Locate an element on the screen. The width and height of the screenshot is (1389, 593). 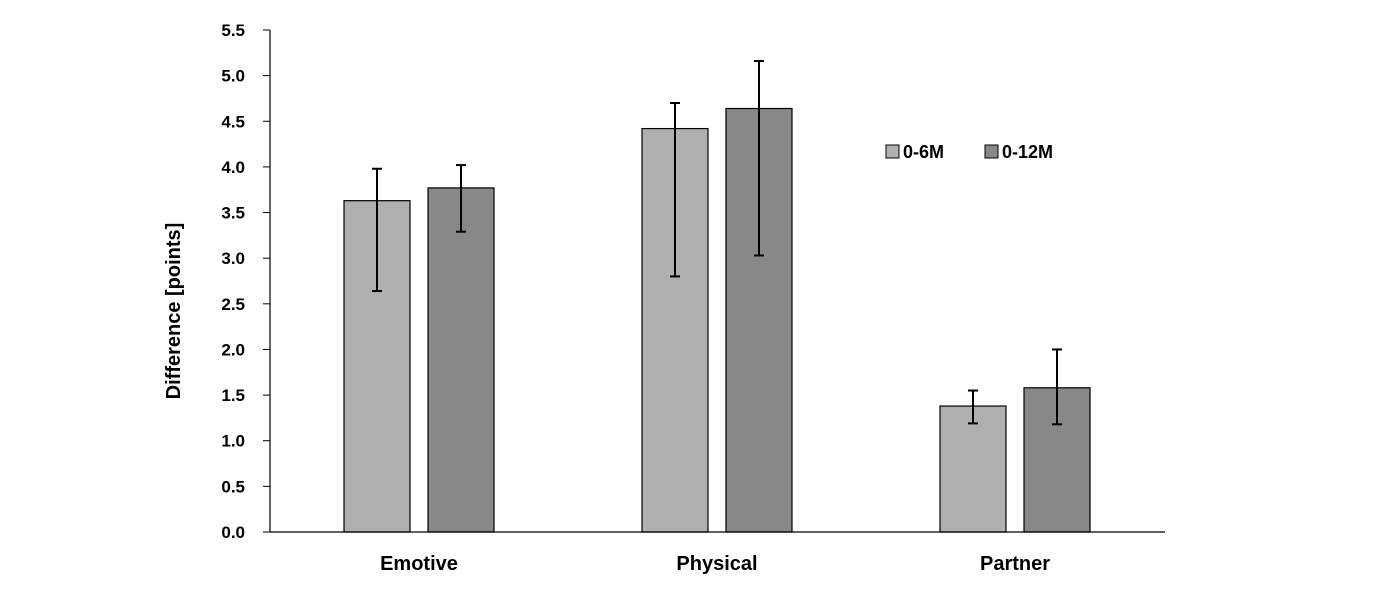
y-tick-label: 0.0 is located at coordinates (233, 532).